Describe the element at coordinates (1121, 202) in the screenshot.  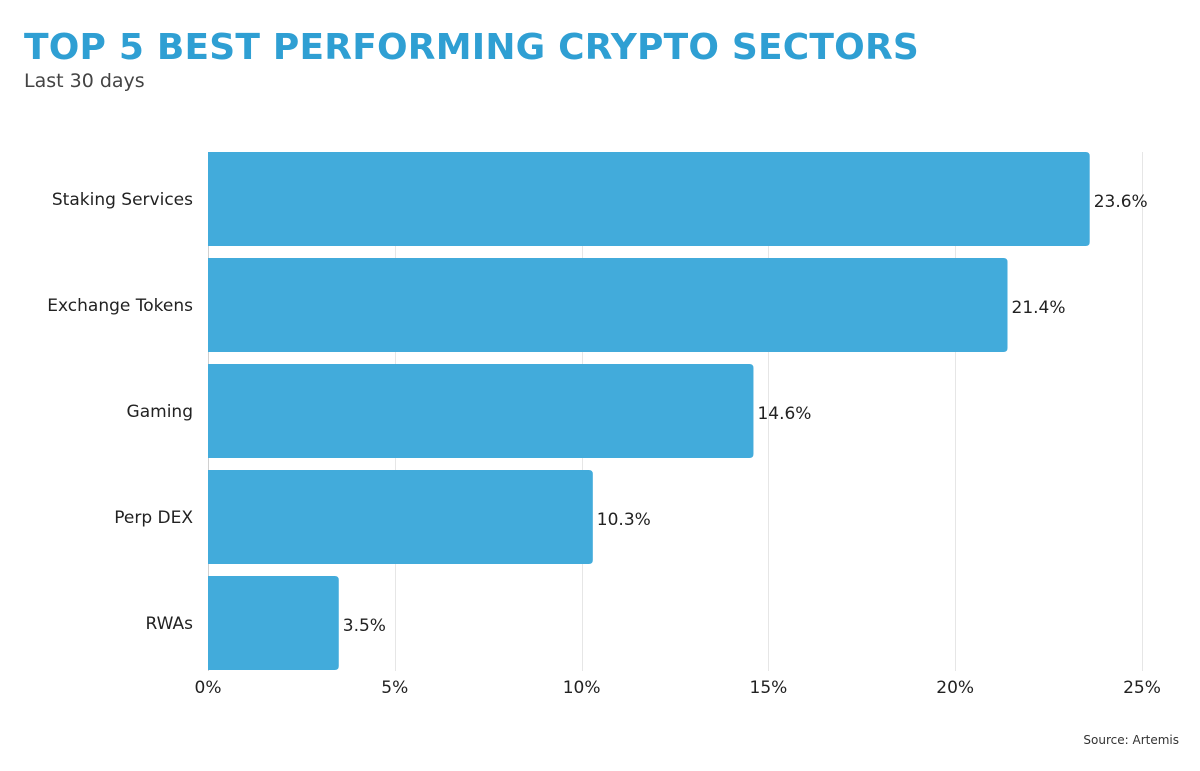
I see `value-label: 23.6%` at that location.